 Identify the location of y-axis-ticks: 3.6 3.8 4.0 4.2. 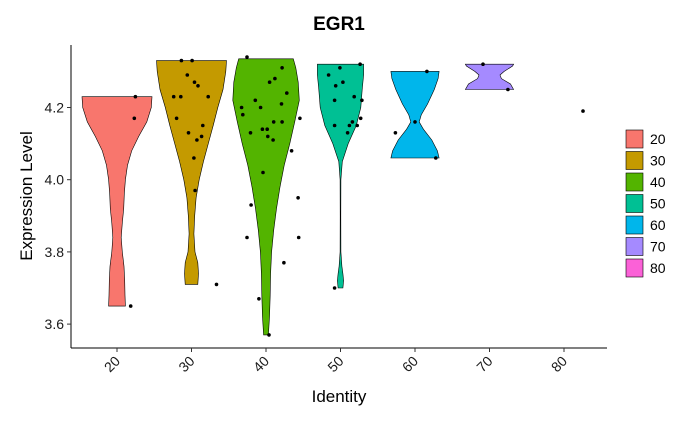
(58, 216).